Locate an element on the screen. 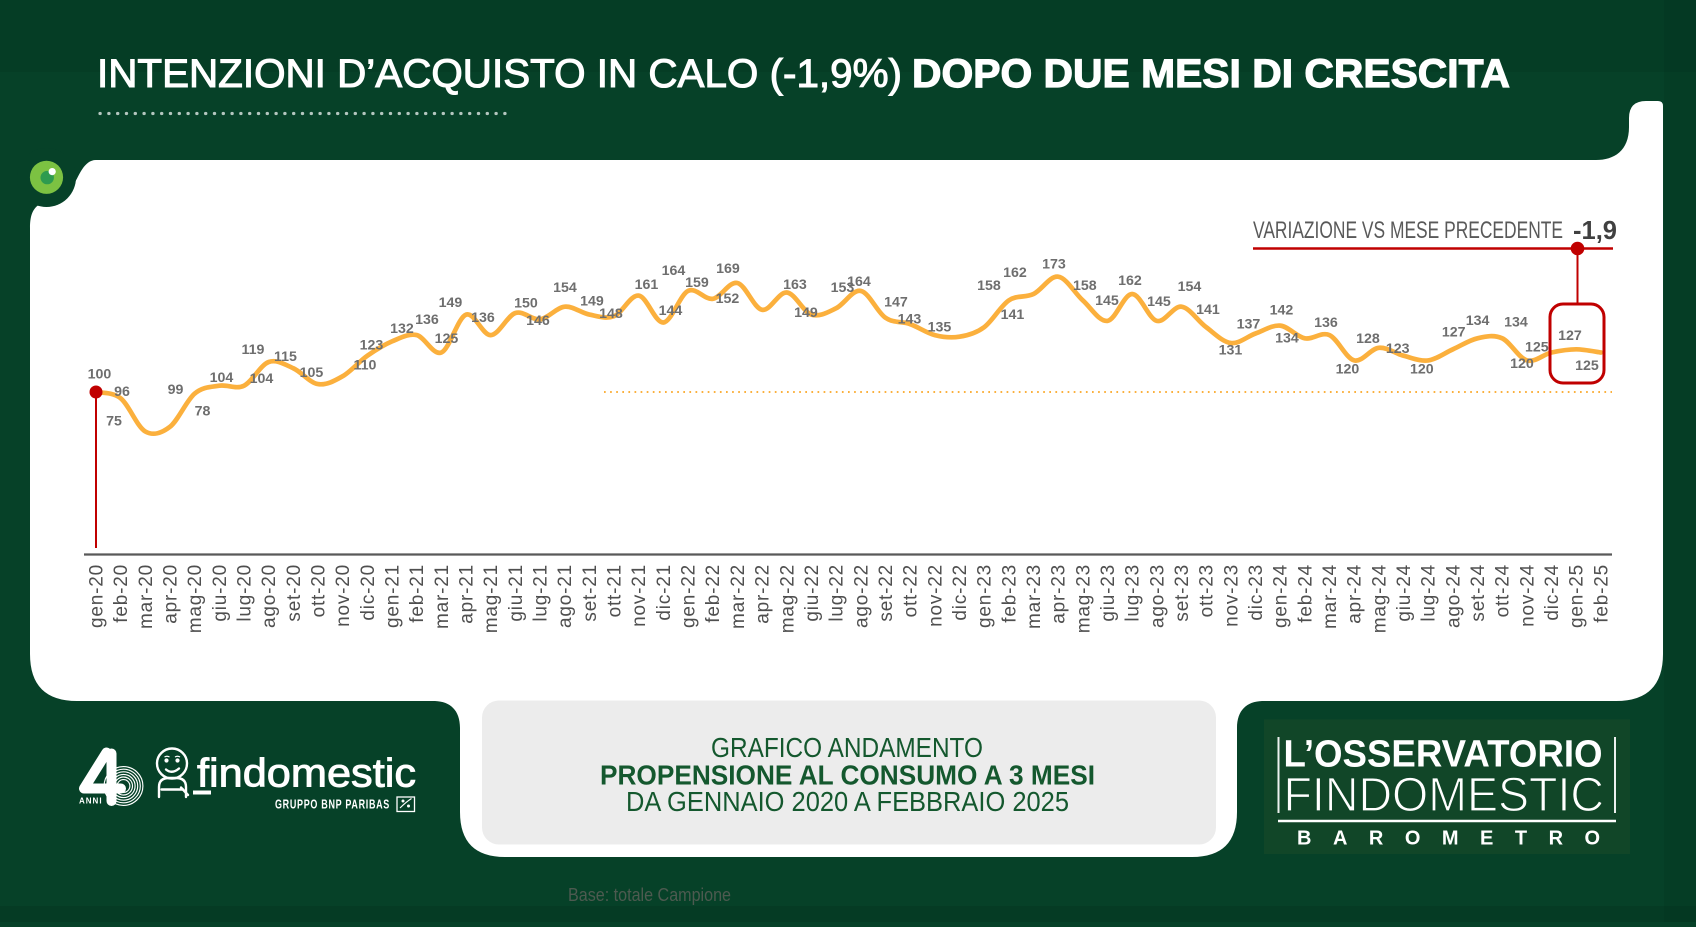  svg-text: FINDOMESTIC is located at coordinates (1444, 795).